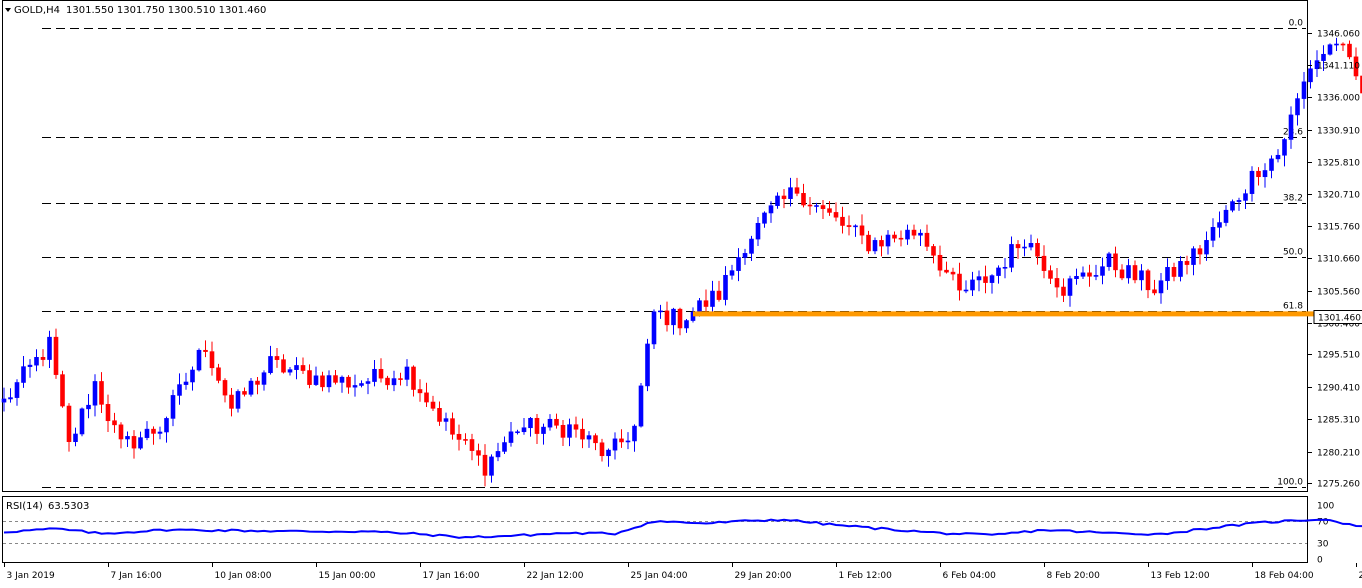 The width and height of the screenshot is (1362, 588). What do you see at coordinates (1293, 307) in the screenshot?
I see `fib-level-label: 61.8` at bounding box center [1293, 307].